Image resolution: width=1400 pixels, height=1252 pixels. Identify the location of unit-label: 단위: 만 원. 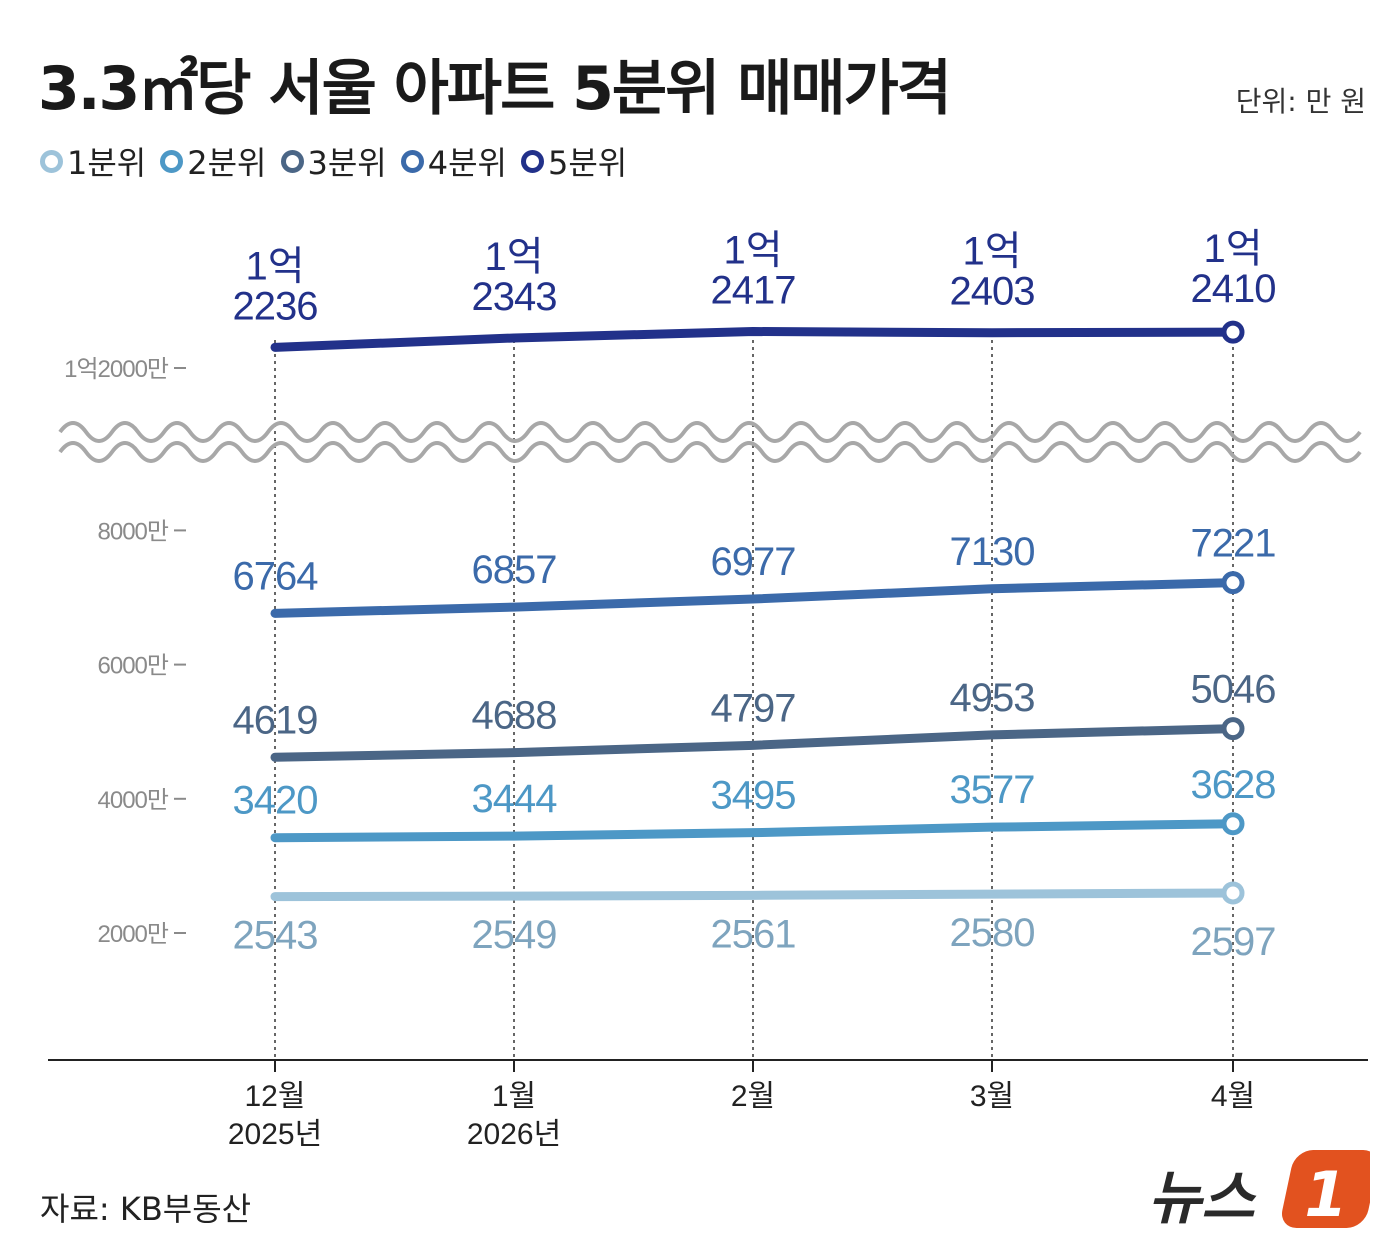
(1300, 101).